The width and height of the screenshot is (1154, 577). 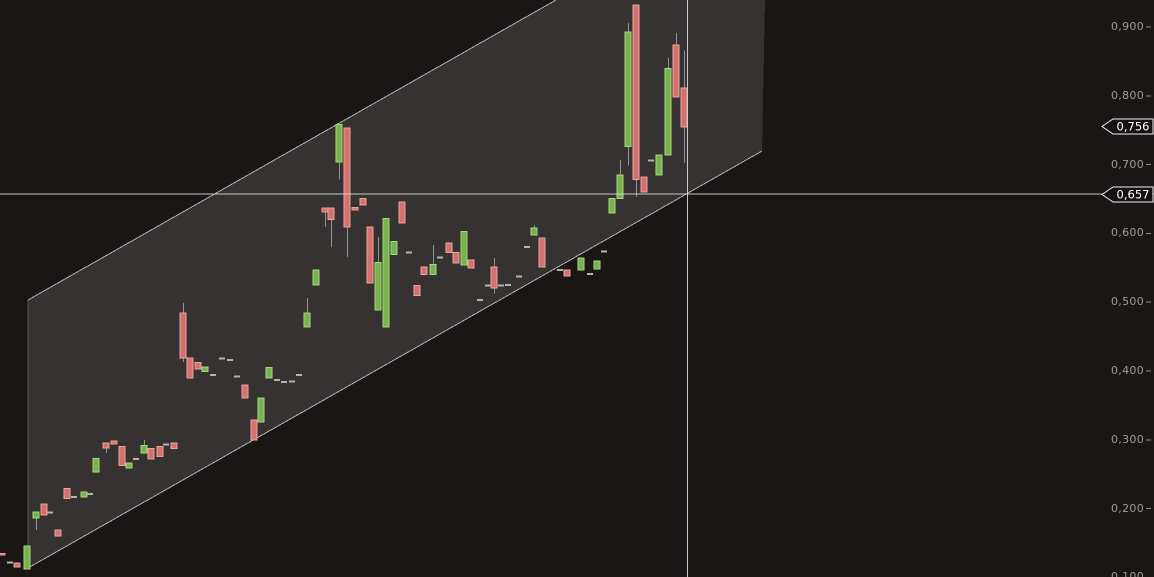 What do you see at coordinates (1127, 370) in the screenshot?
I see `price-axis-label: 0,400` at bounding box center [1127, 370].